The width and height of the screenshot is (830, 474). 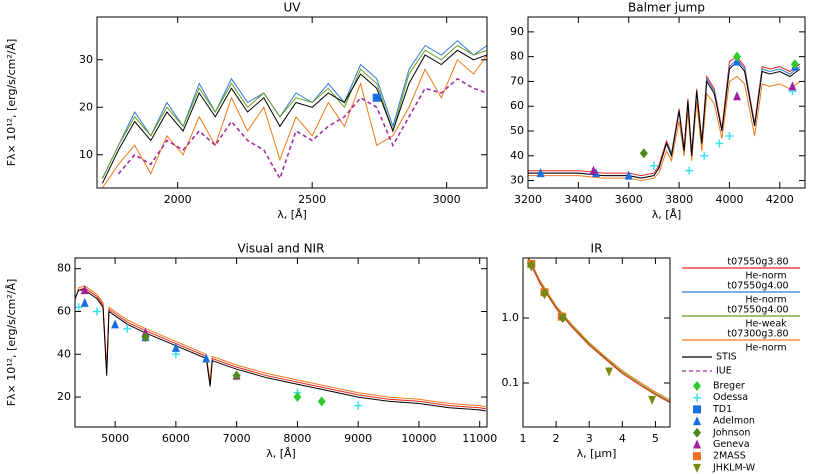 What do you see at coordinates (722, 409) in the screenshot?
I see `legend-label: TD1` at bounding box center [722, 409].